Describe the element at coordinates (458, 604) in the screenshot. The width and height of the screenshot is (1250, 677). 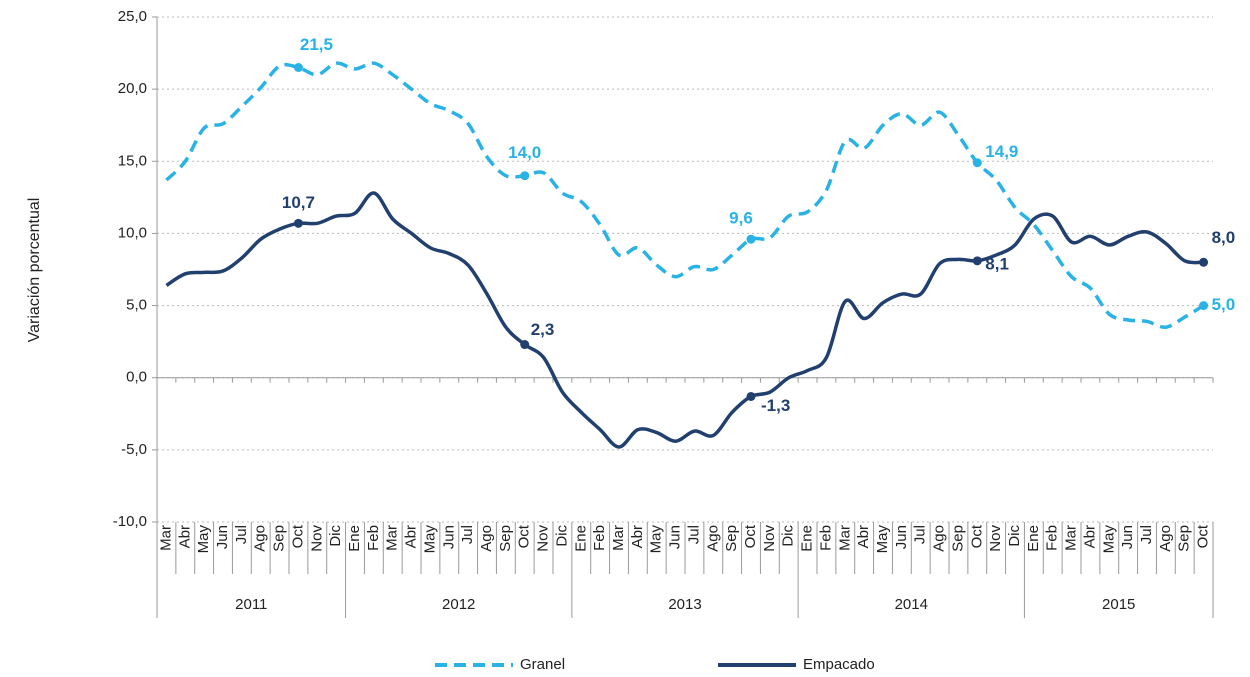
I see `group-label: 2012` at that location.